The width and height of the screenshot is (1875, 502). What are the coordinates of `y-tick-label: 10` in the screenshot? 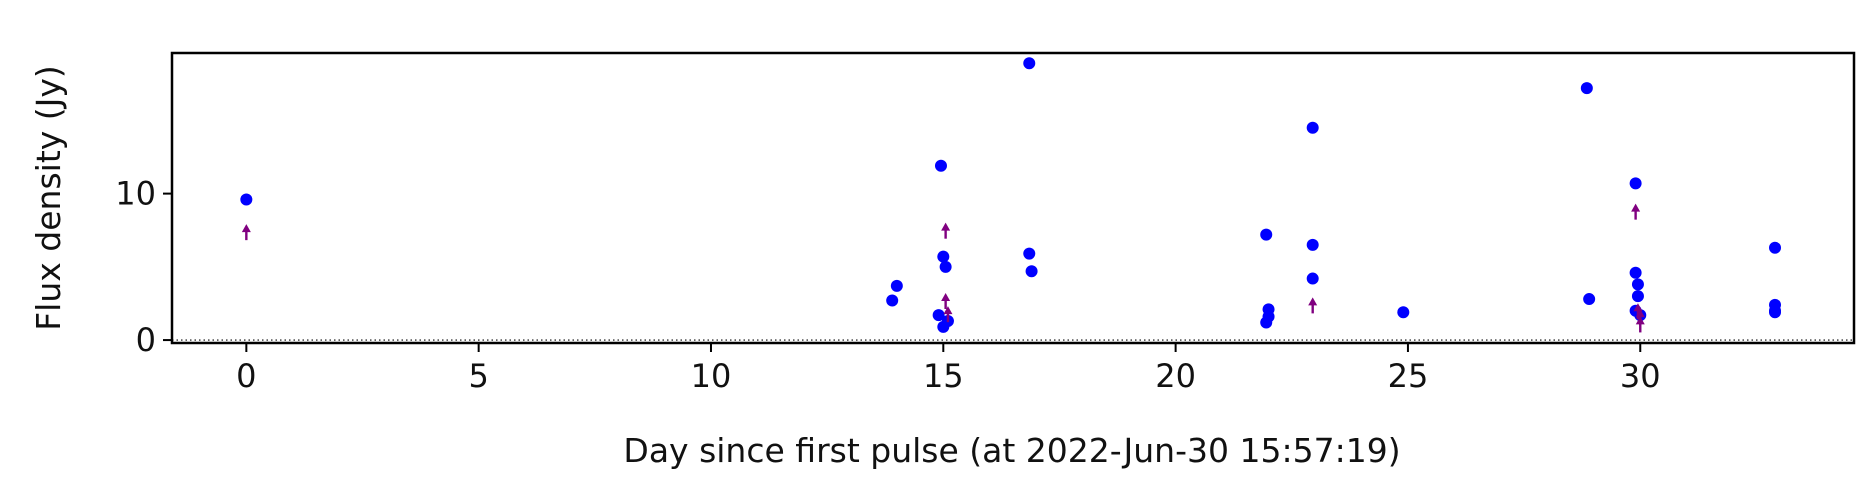 It's located at (135, 194).